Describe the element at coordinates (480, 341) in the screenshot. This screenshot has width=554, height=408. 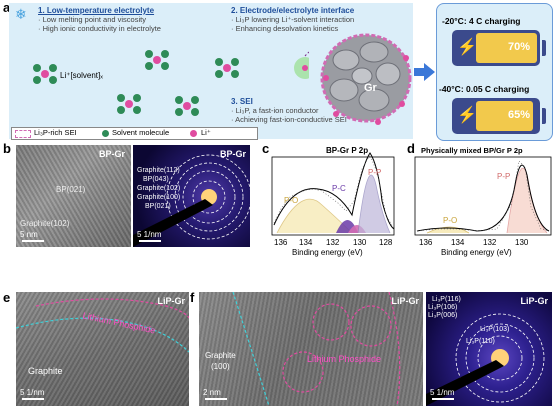
I see `ring-label-5: Li₃P(110)` at that location.